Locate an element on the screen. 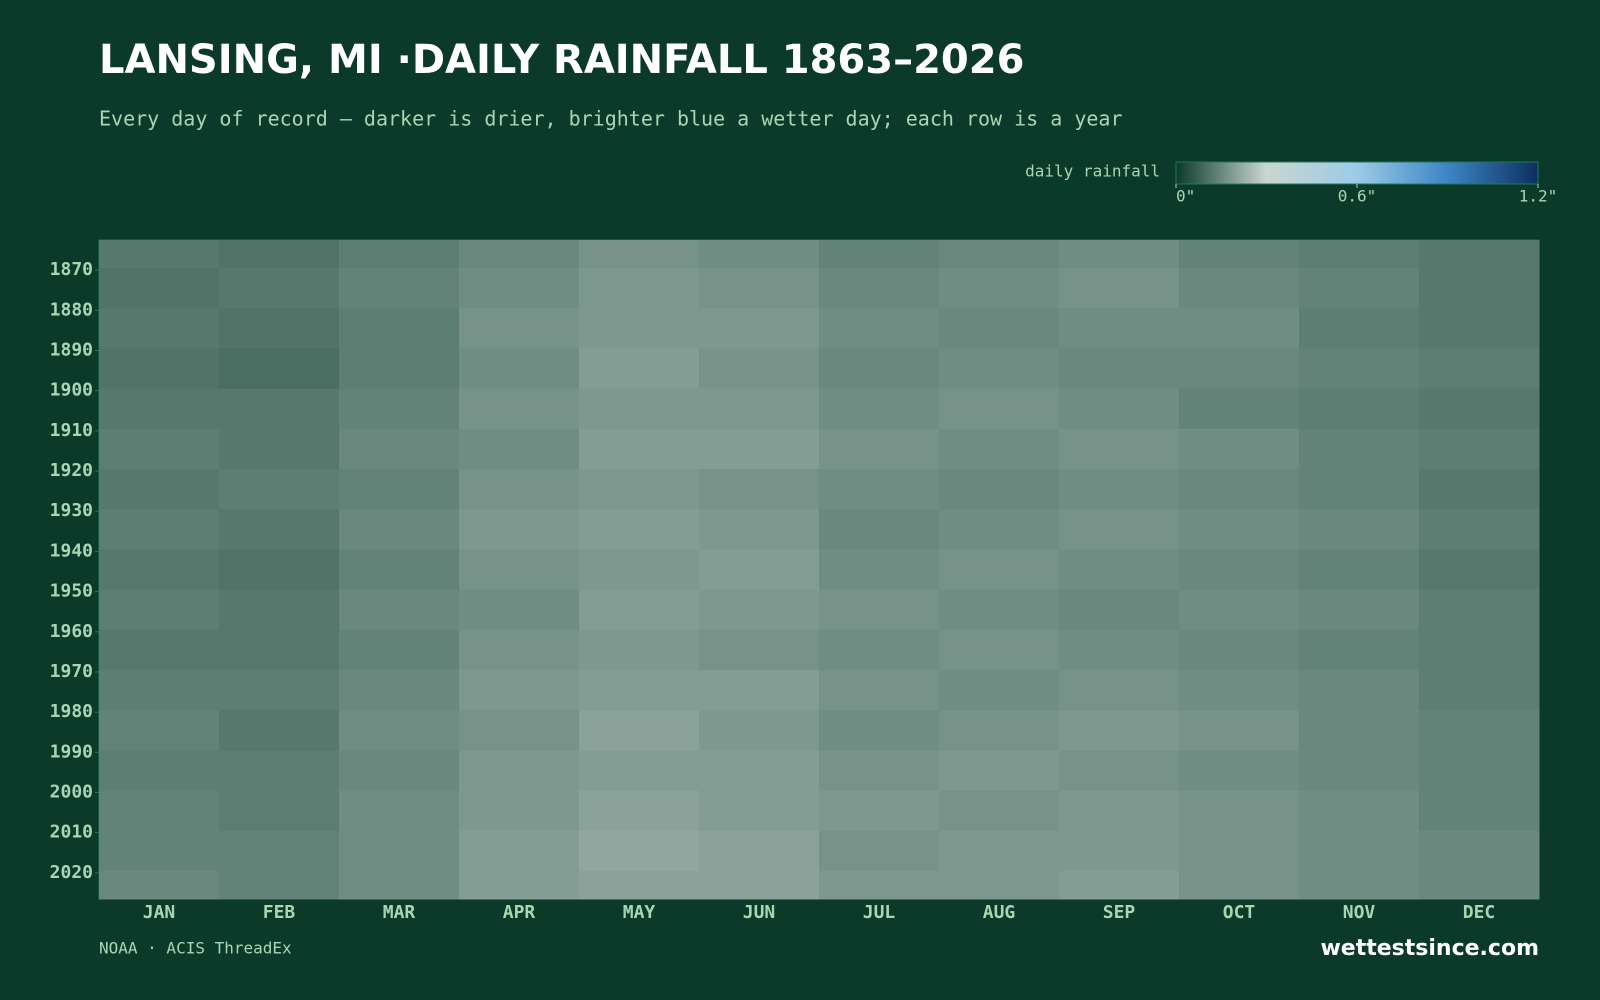 The width and height of the screenshot is (1600, 1000). y-tick-label: 1880 is located at coordinates (71, 309).